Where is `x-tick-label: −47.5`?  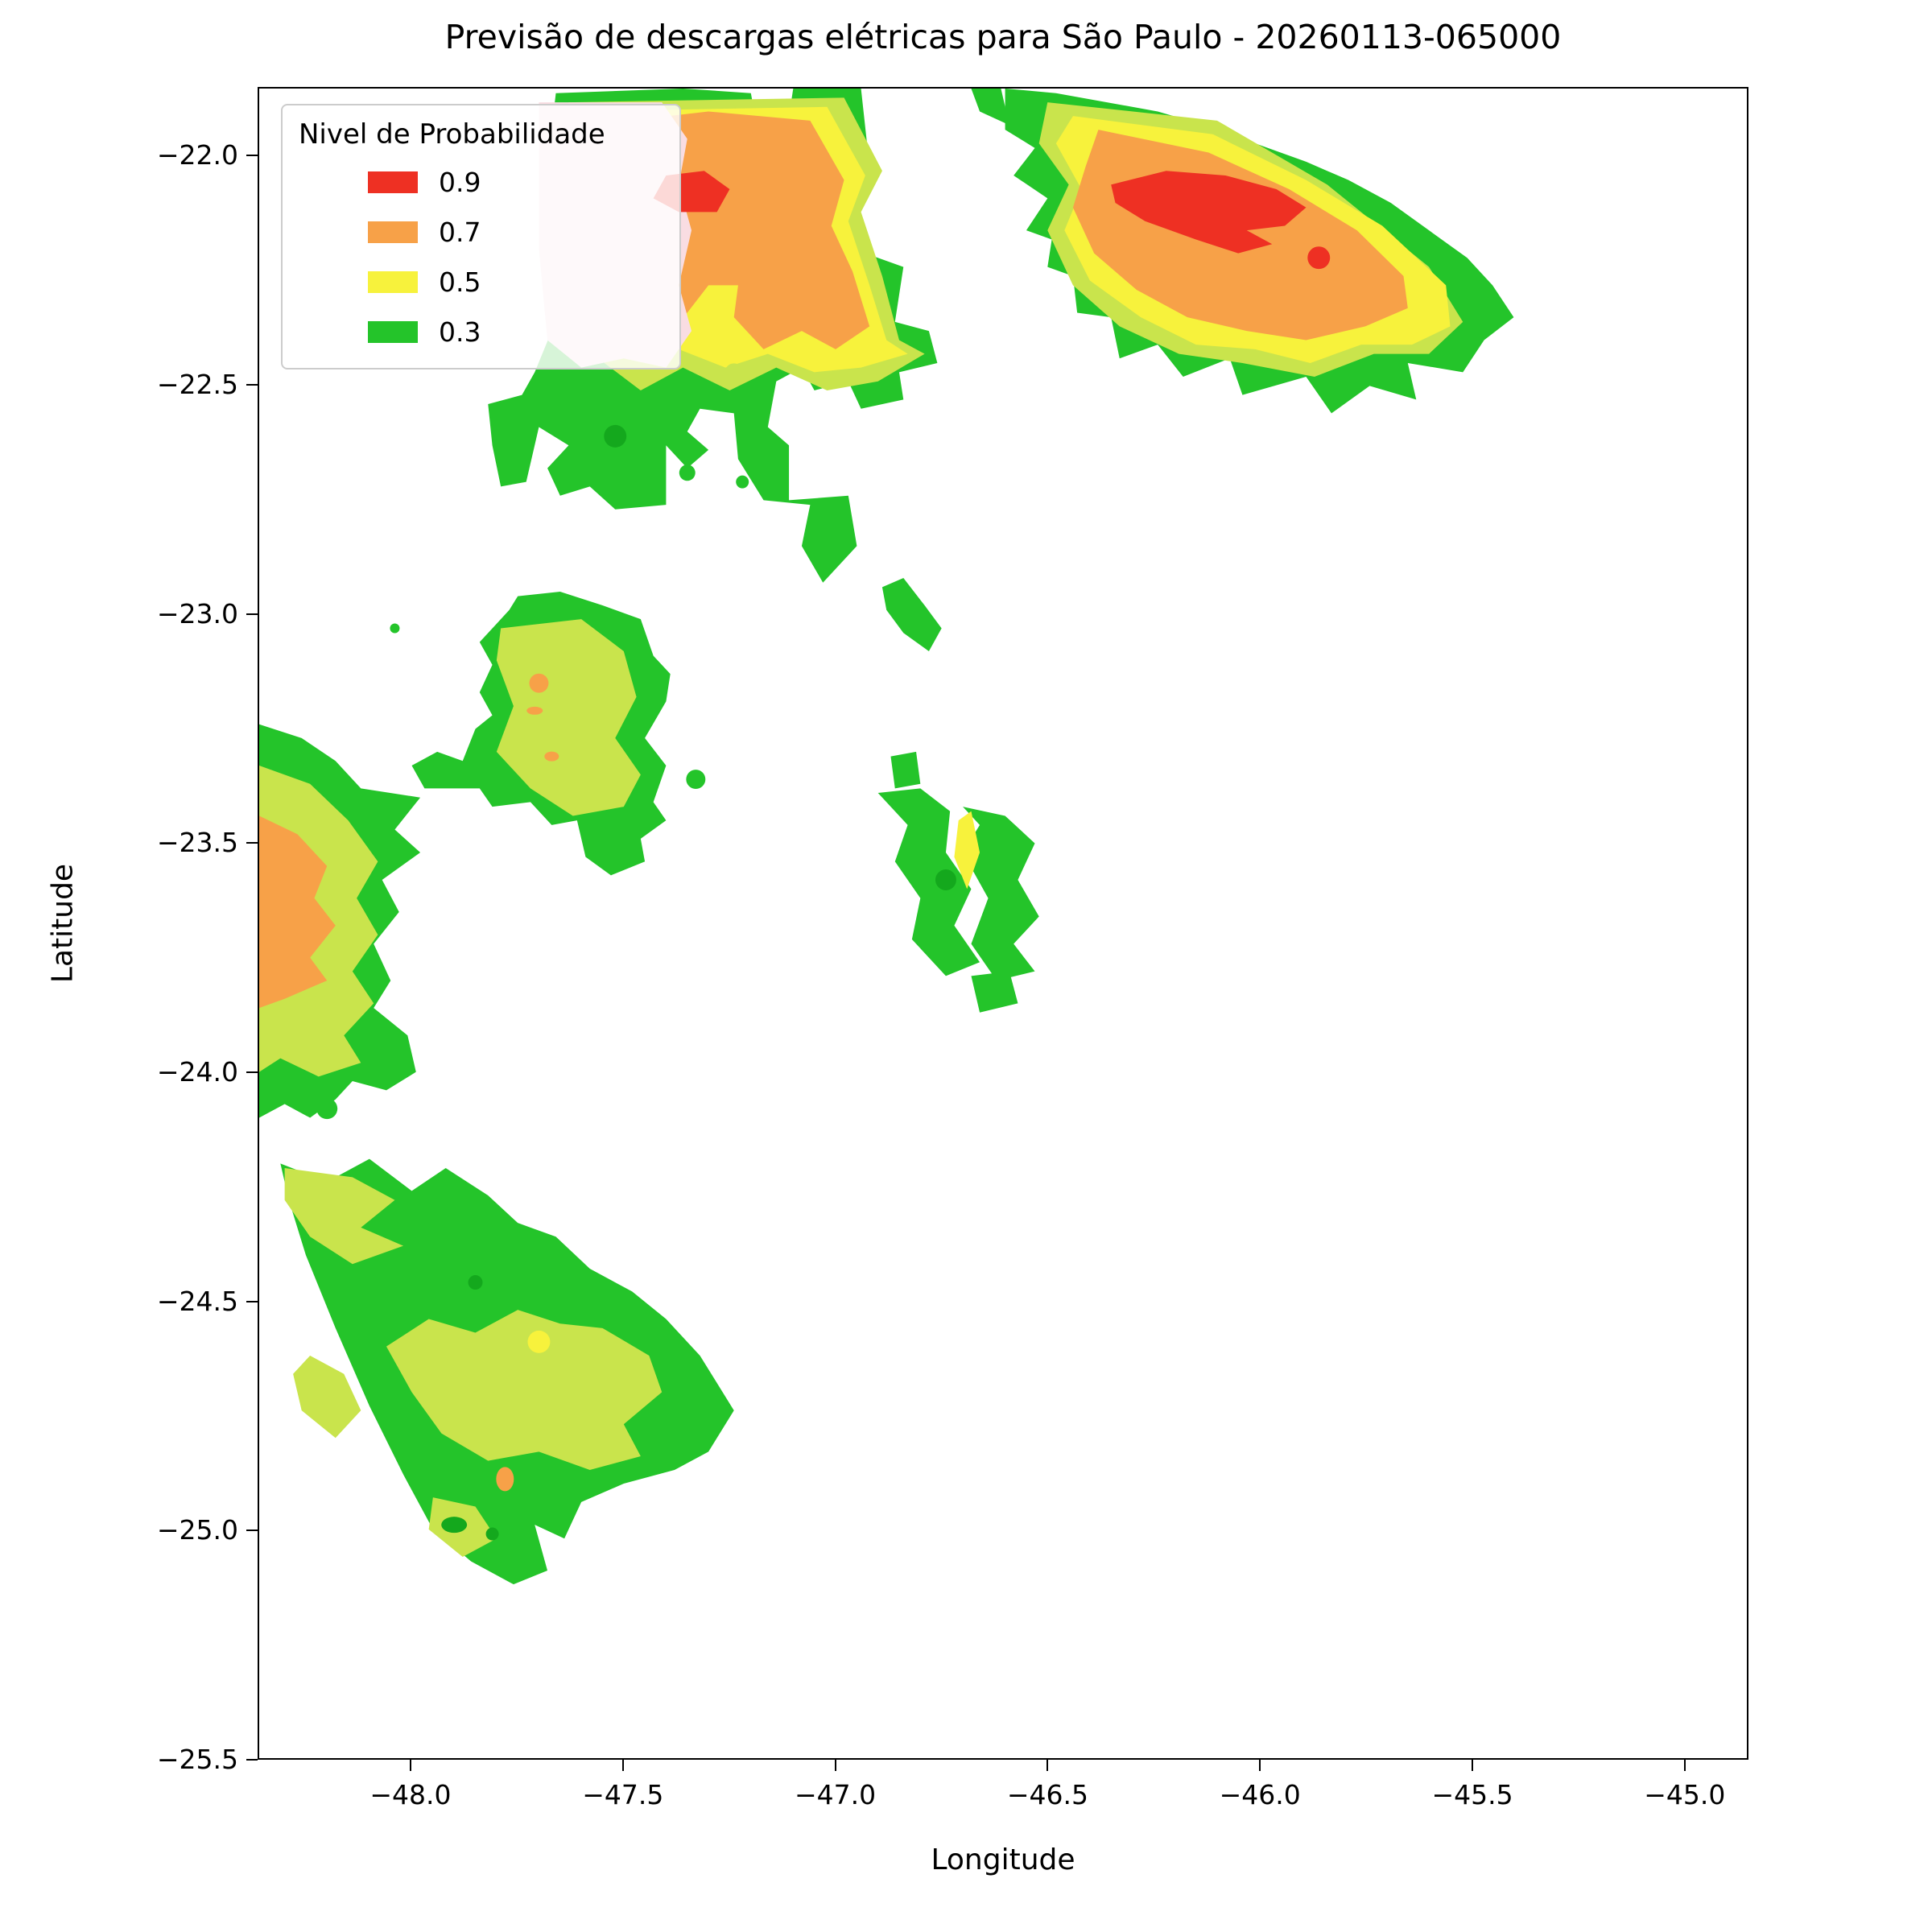
x-tick-label: −47.5 is located at coordinates (623, 1794).